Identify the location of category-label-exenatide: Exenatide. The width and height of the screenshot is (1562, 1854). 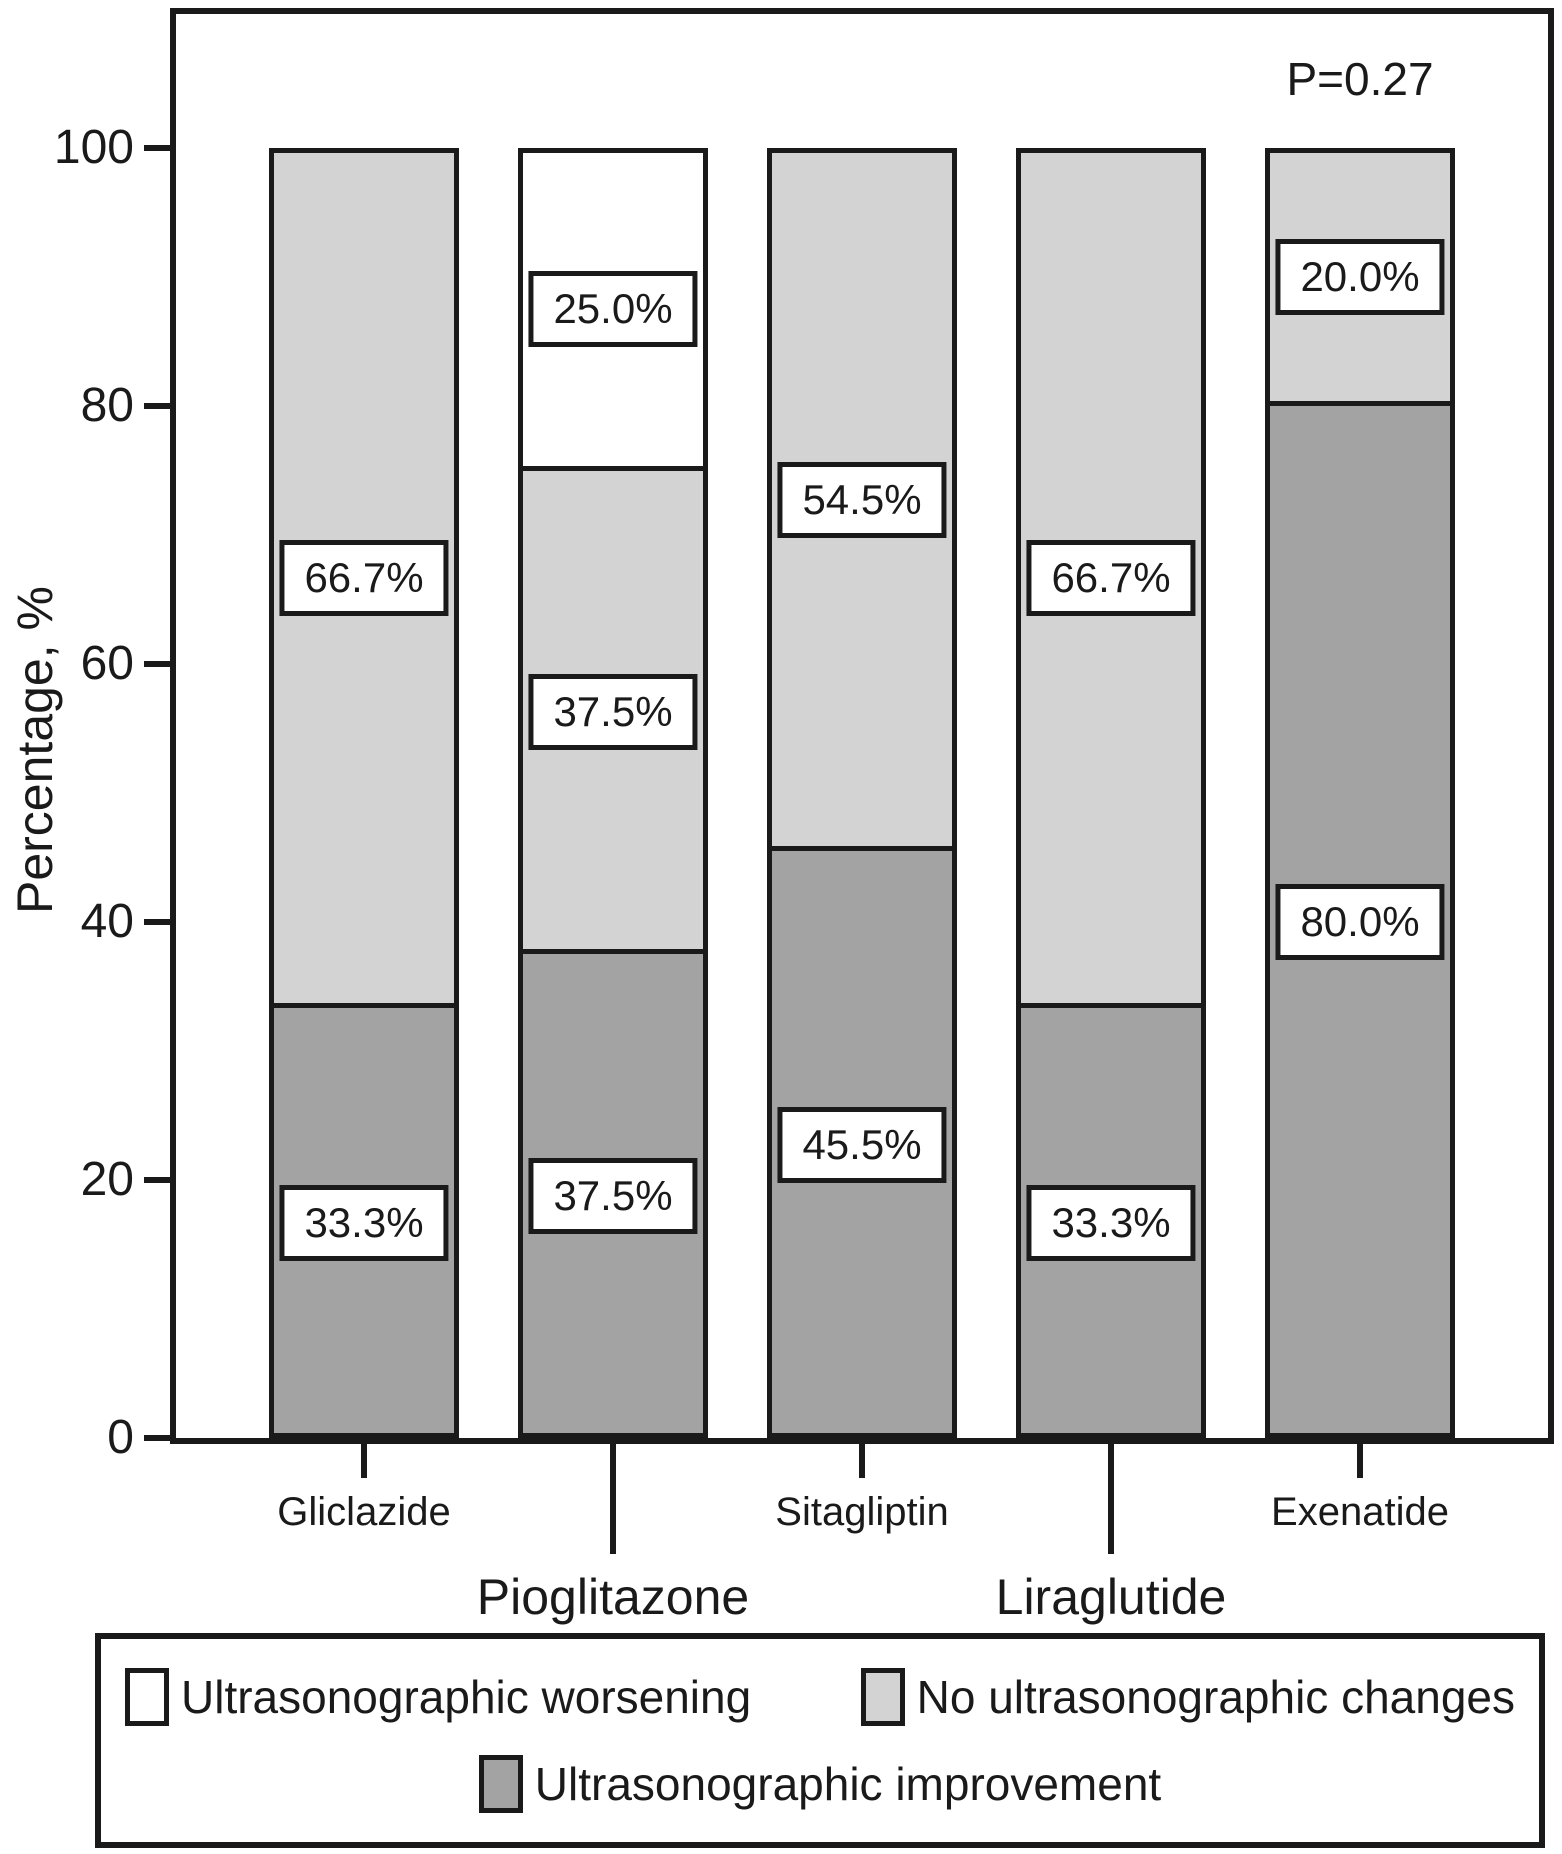
(1360, 1512).